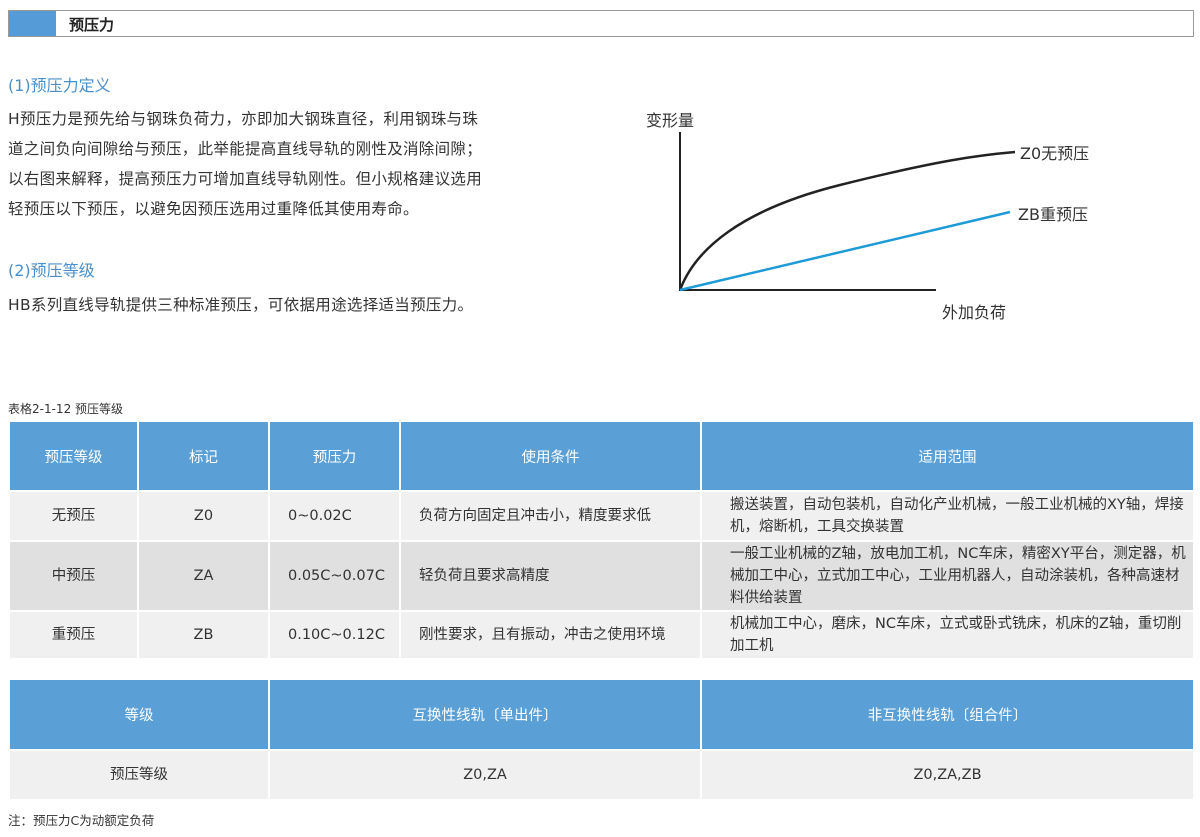  What do you see at coordinates (66, 409) in the screenshot?
I see `table-caption: 表格2-1-12 预压等级` at bounding box center [66, 409].